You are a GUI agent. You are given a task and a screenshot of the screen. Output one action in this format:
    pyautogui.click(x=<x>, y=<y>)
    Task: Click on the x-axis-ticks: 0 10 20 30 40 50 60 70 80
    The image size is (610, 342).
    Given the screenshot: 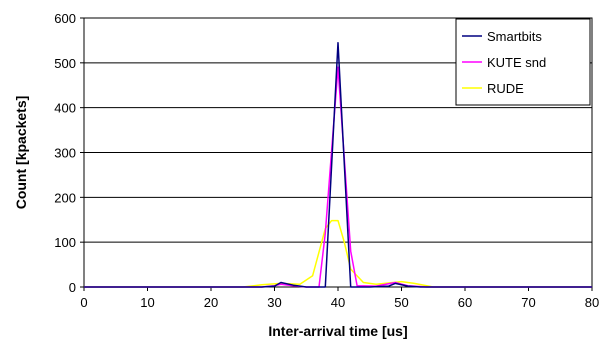 What is the action you would take?
    pyautogui.click(x=339, y=298)
    